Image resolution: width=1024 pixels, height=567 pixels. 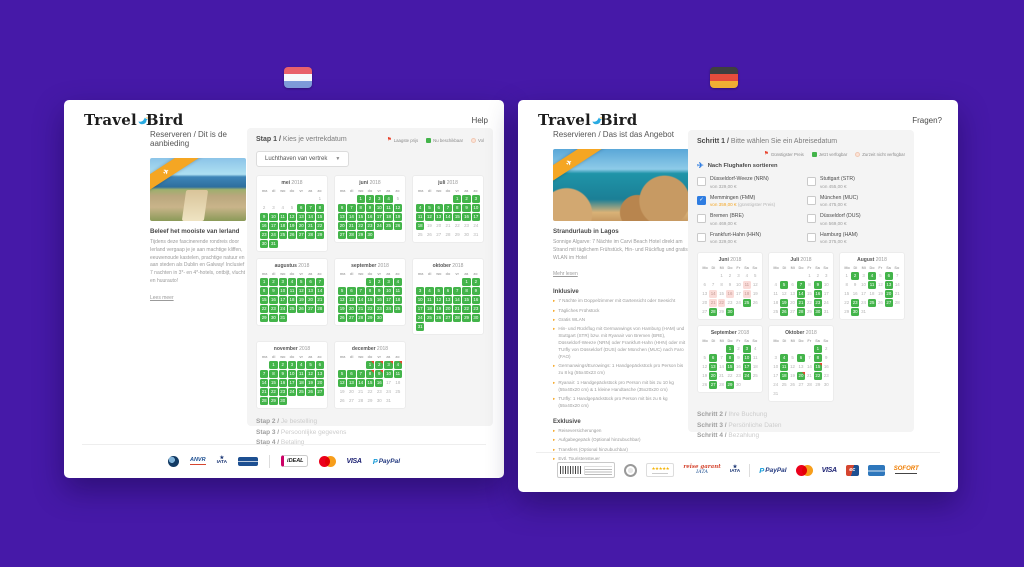 I want to click on day-cell: 31, so click(x=273, y=244).